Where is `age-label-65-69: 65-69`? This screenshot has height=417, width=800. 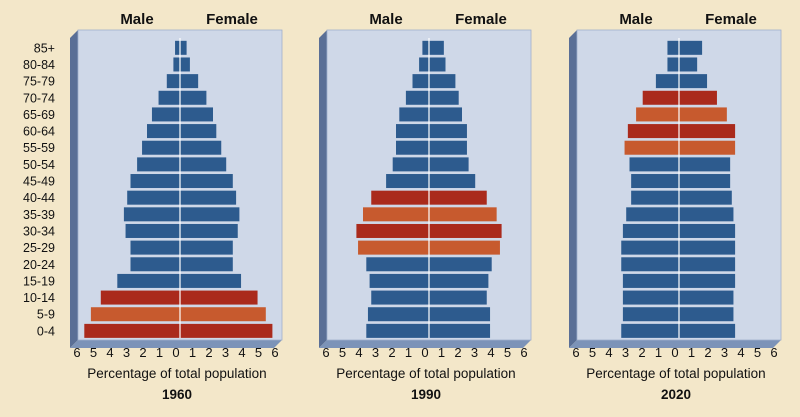
age-label-65-69: 65-69 is located at coordinates (39, 115).